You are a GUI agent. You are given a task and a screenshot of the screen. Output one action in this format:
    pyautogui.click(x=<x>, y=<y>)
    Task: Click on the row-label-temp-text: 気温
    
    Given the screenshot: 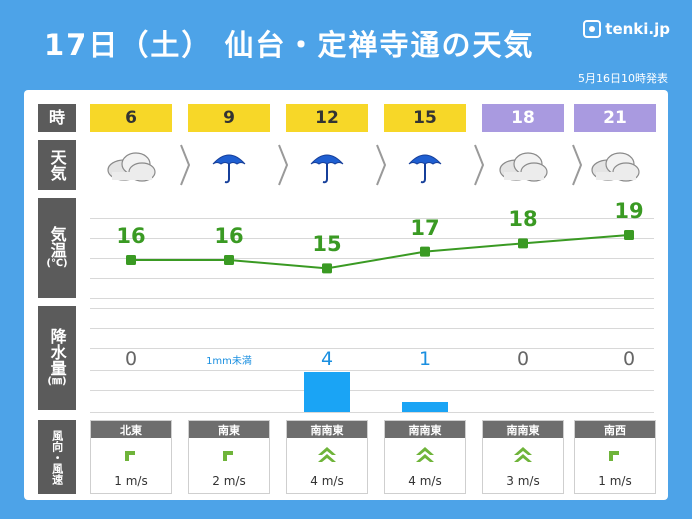 What is the action you would take?
    pyautogui.click(x=57, y=242)
    